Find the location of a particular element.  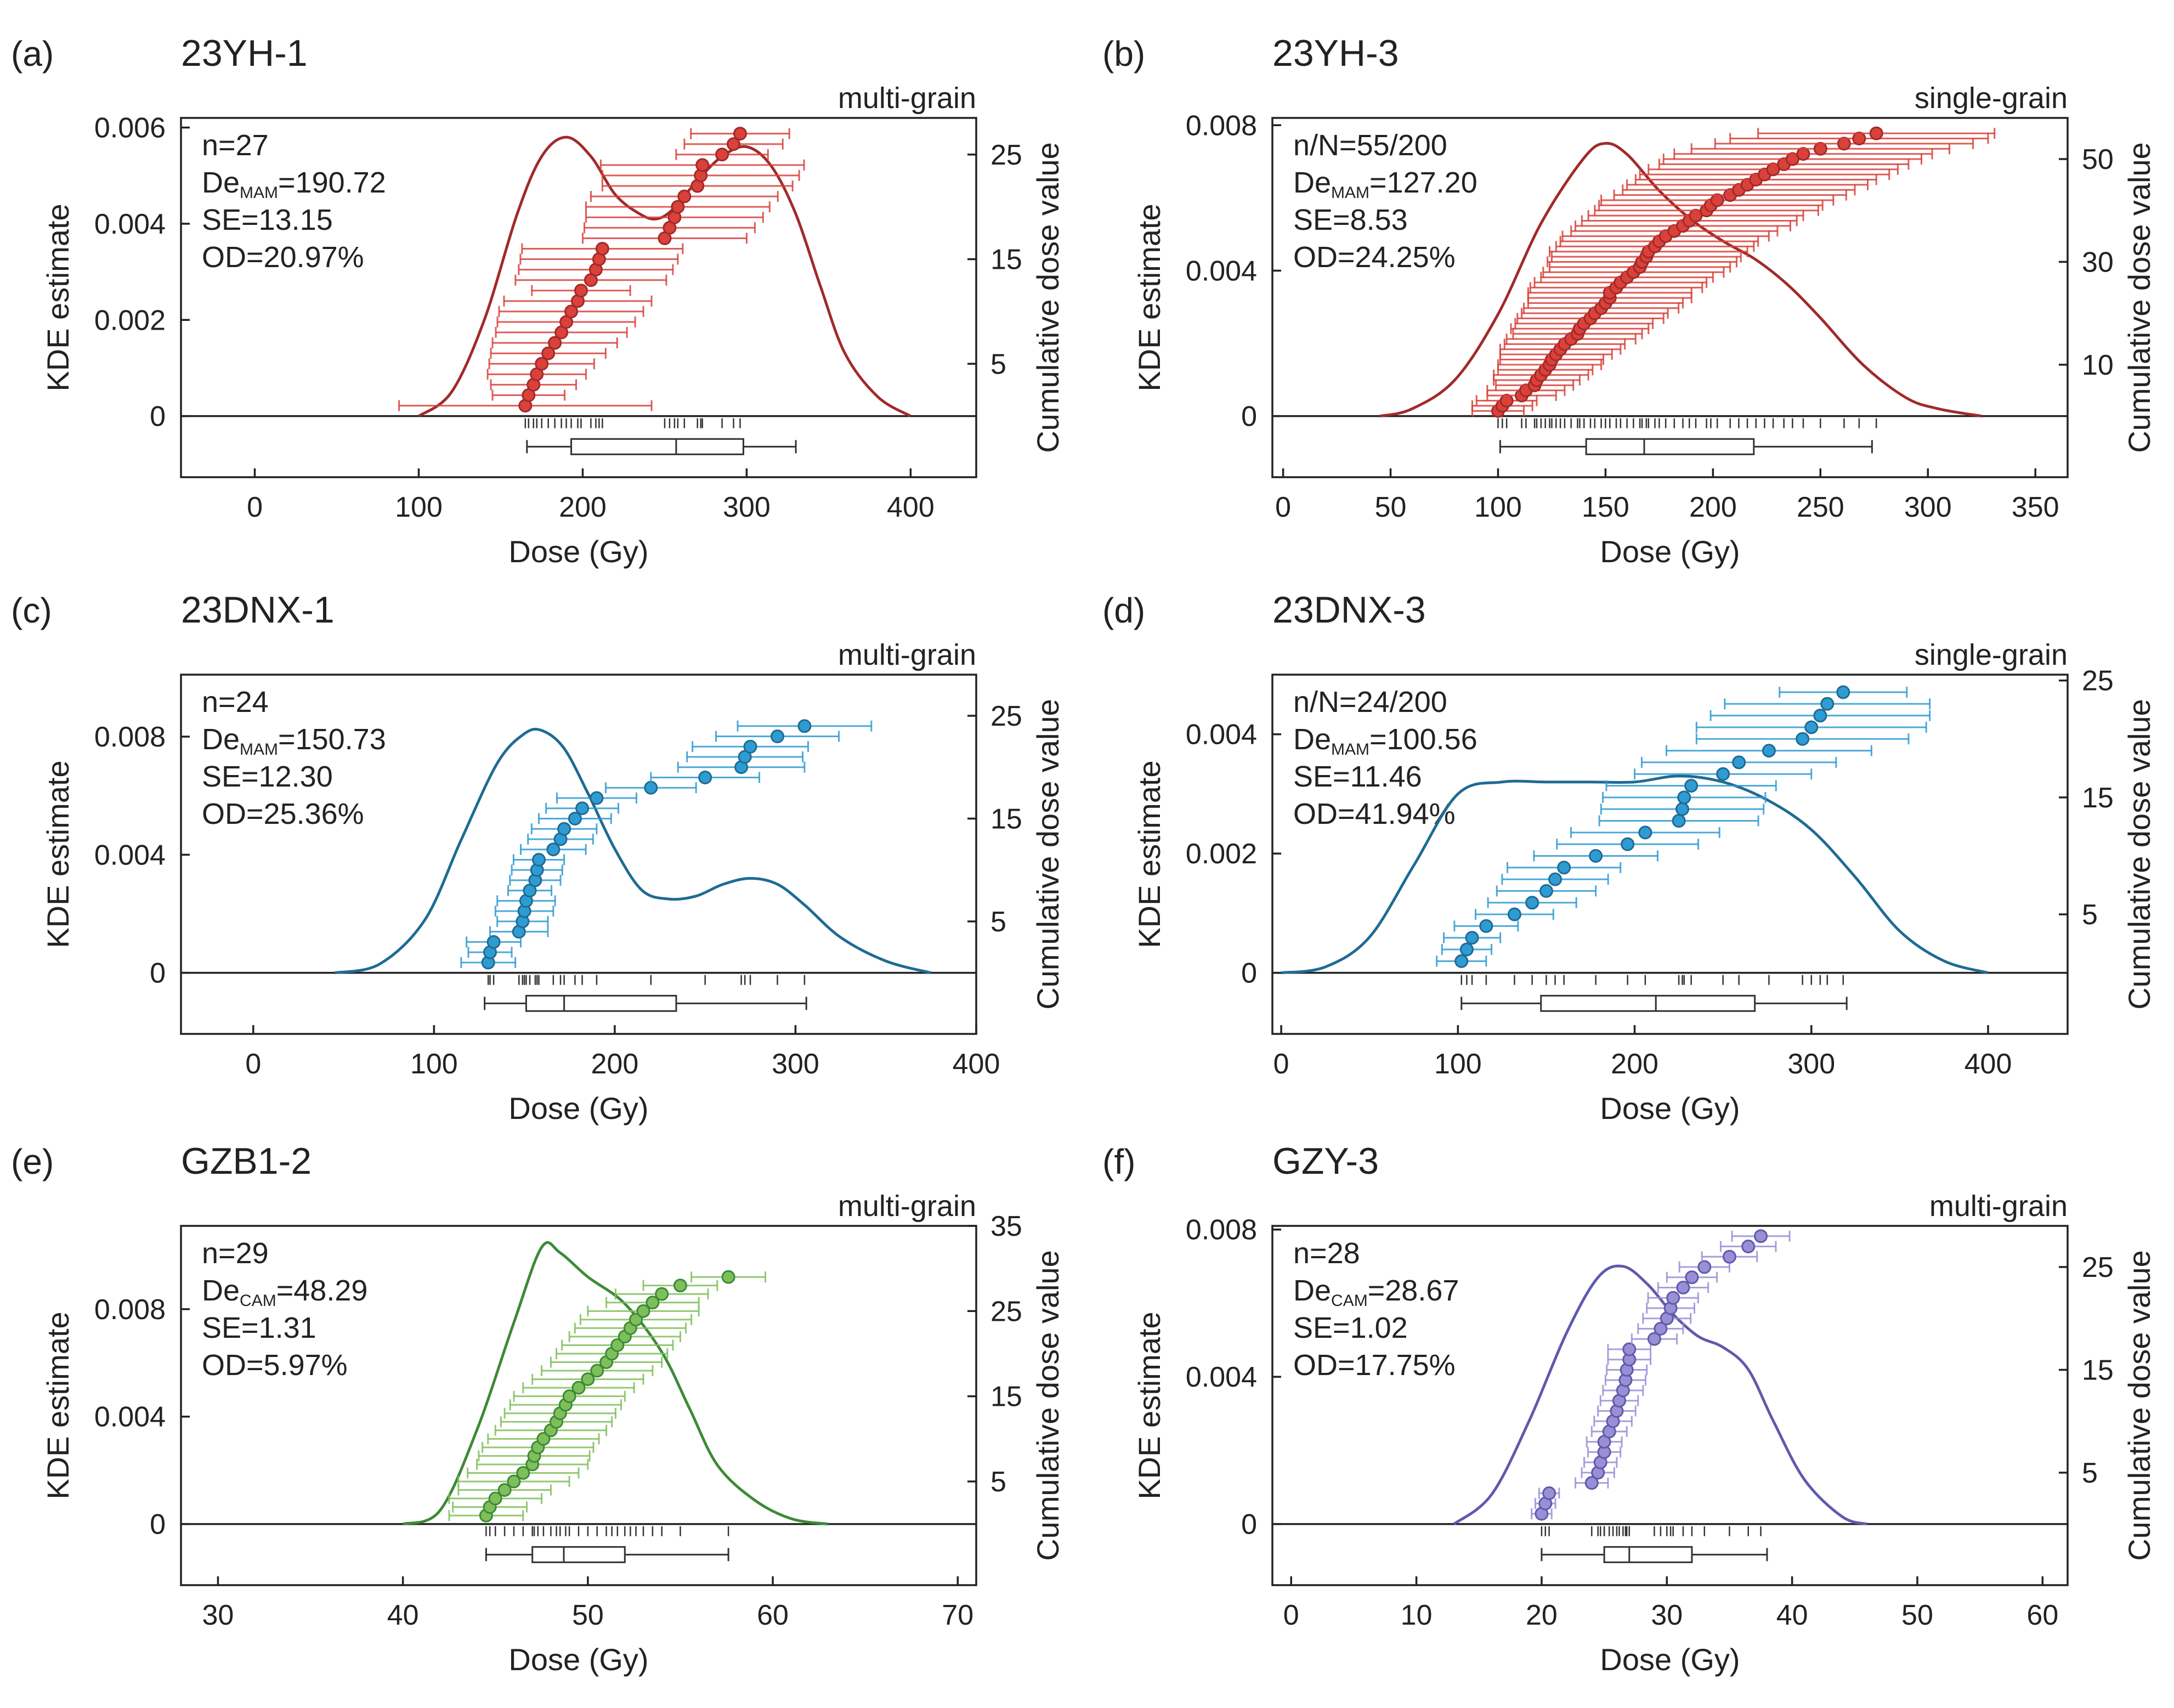

stat-label: OD is located at coordinates (224, 257).